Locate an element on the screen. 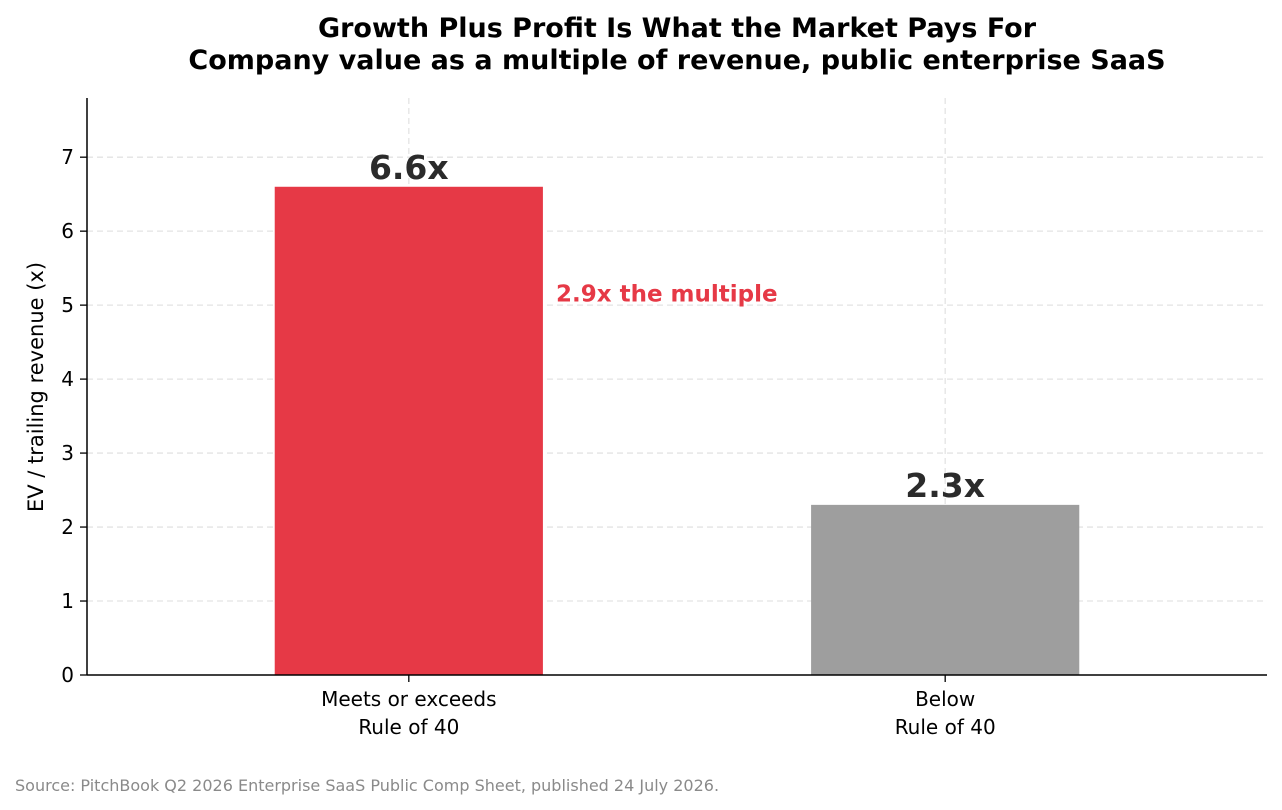  y-tick-label: 5 is located at coordinates (67, 305).